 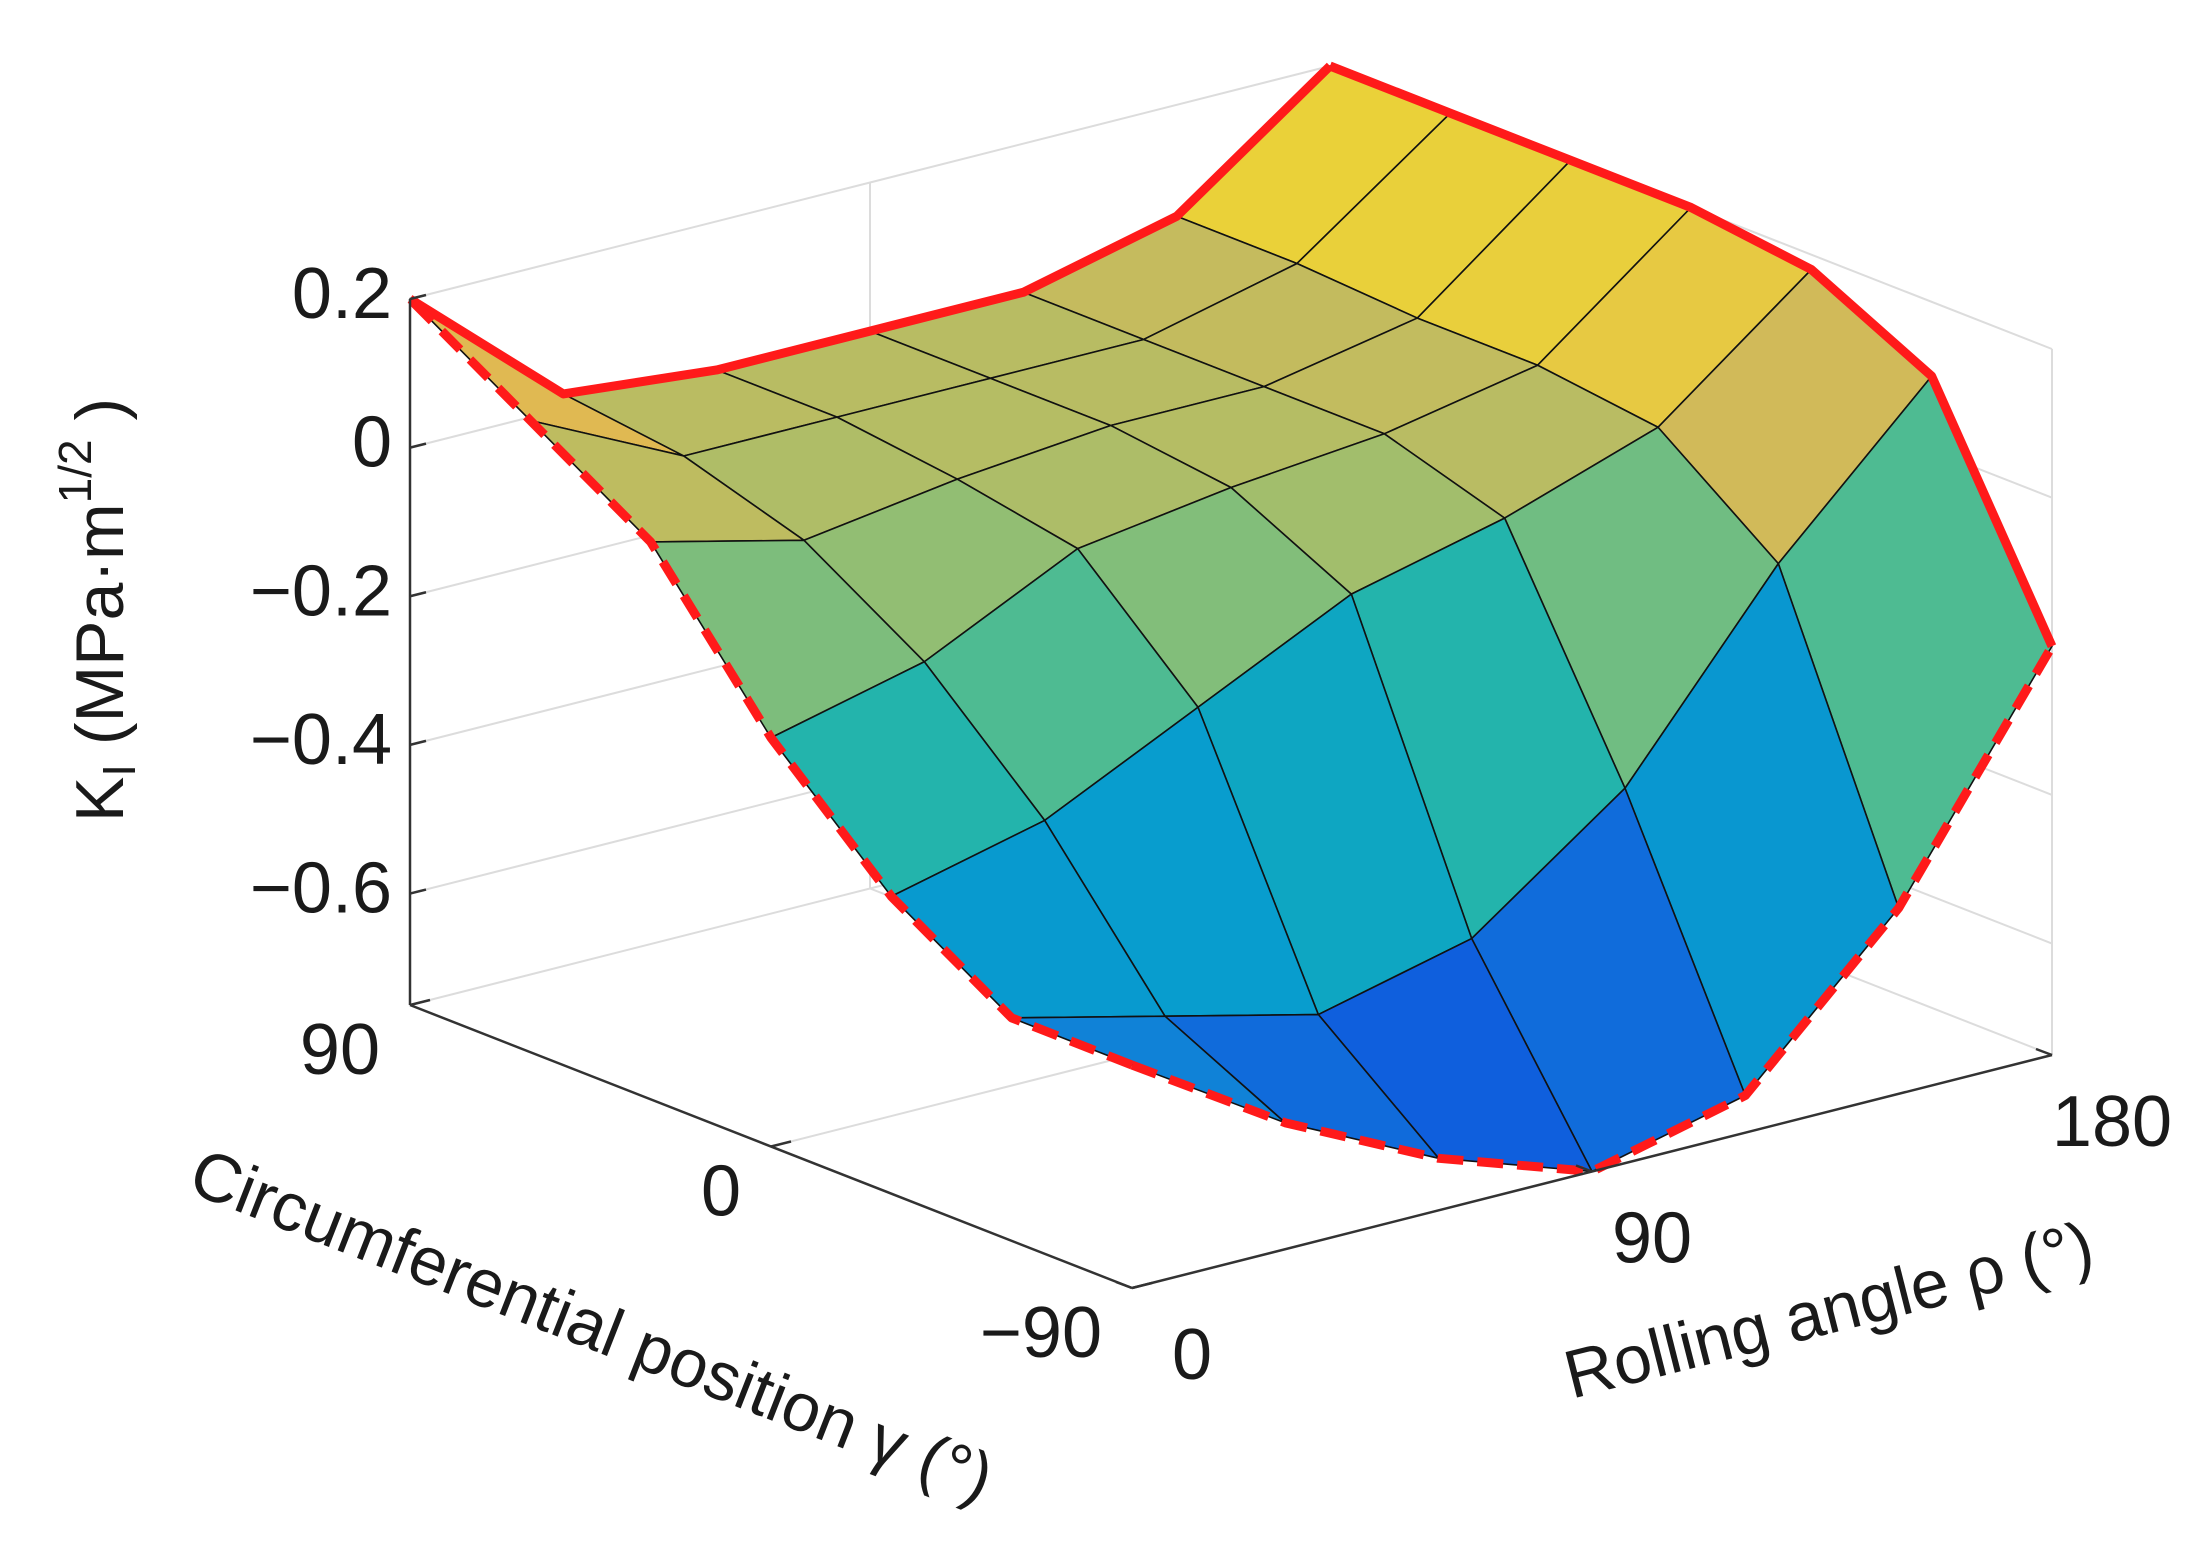 What do you see at coordinates (321, 740) in the screenshot?
I see `z-tick-label: −0.4` at bounding box center [321, 740].